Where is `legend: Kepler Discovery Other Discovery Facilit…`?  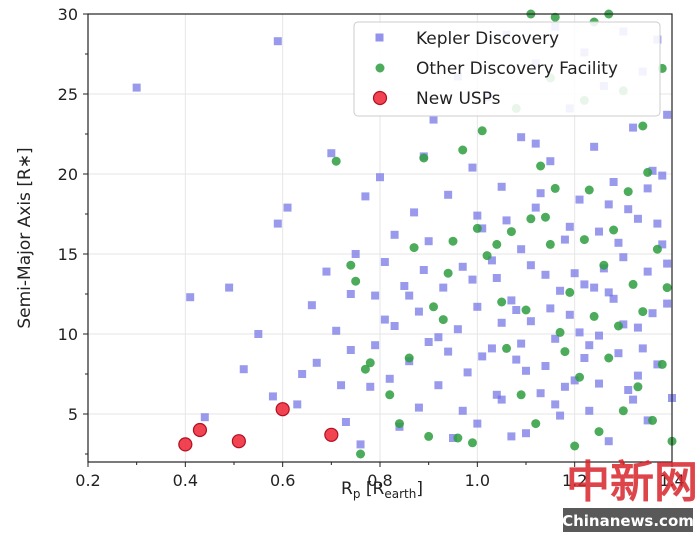 legend: Kepler Discovery Other Discovery Facilit… is located at coordinates (507, 69).